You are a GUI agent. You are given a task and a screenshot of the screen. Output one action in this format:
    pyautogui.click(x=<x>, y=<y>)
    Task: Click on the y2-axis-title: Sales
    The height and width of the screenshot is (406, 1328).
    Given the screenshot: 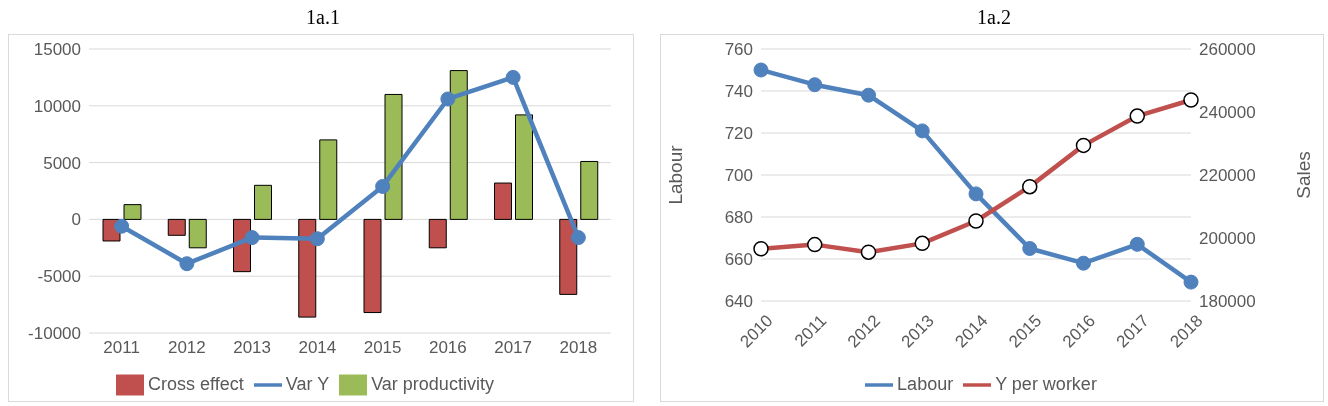 What is the action you would take?
    pyautogui.click(x=1303, y=175)
    